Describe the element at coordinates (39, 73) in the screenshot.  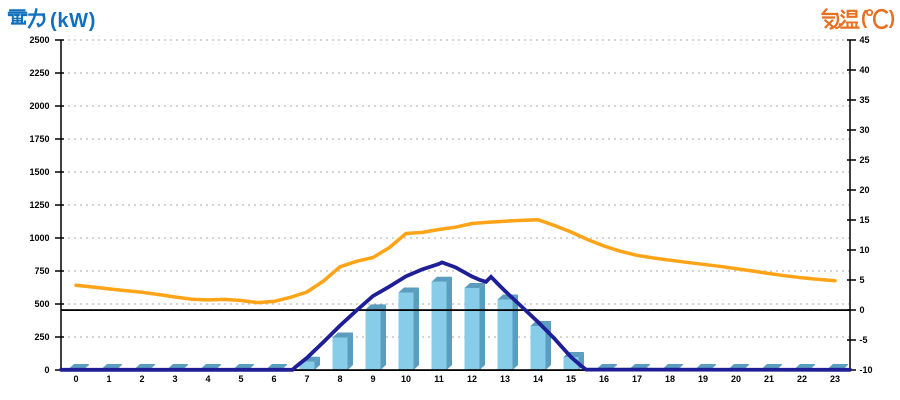
I see `svg-text: 2250` at that location.